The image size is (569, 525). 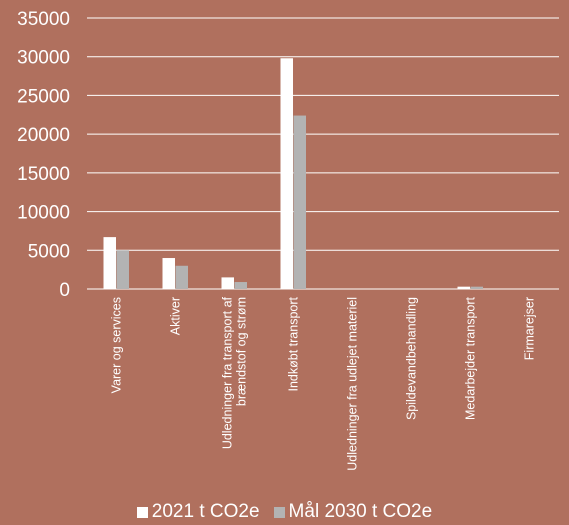 I want to click on legend-label-2030: Mål 2030 t CO2e, so click(x=360, y=511).